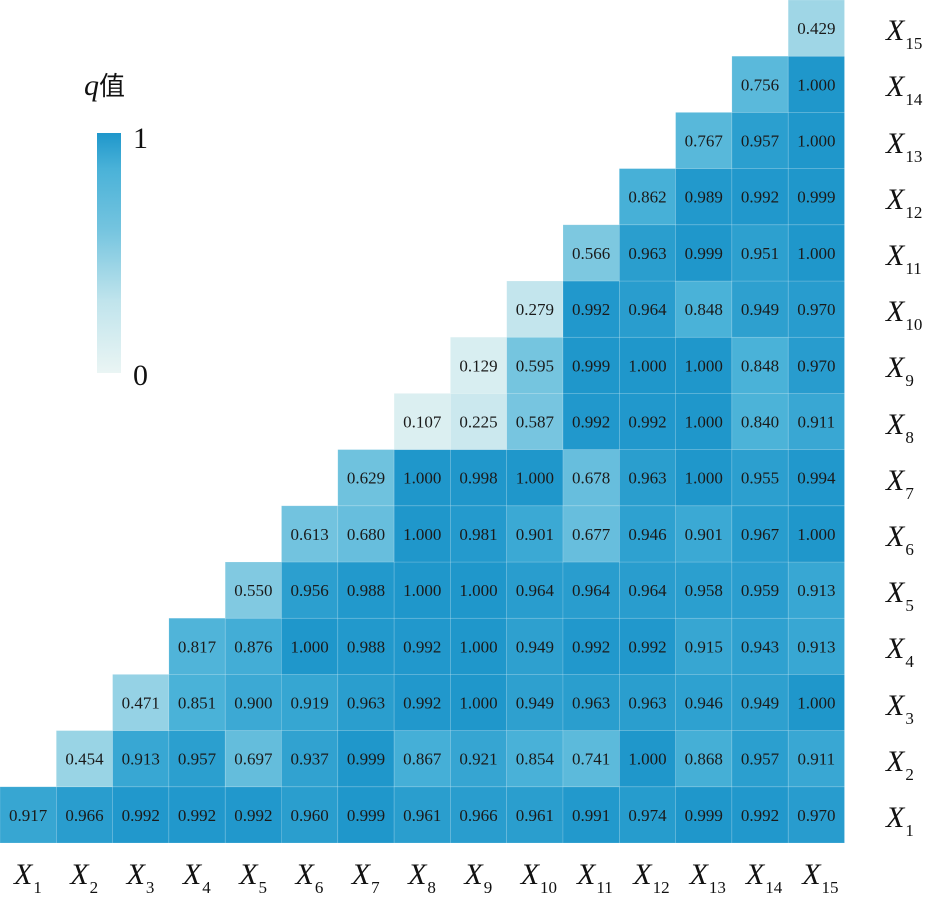 The height and width of the screenshot is (903, 930). I want to click on y-axis-label: X6, so click(900, 539).